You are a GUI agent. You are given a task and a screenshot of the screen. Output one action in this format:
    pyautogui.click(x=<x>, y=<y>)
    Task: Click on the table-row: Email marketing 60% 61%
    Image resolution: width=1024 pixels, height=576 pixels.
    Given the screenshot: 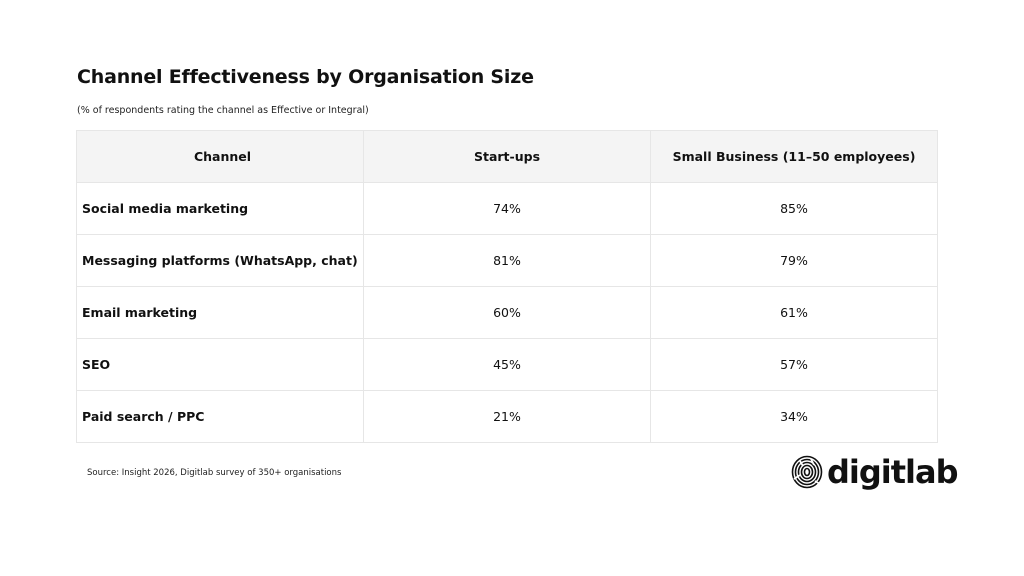 What is the action you would take?
    pyautogui.click(x=507, y=312)
    